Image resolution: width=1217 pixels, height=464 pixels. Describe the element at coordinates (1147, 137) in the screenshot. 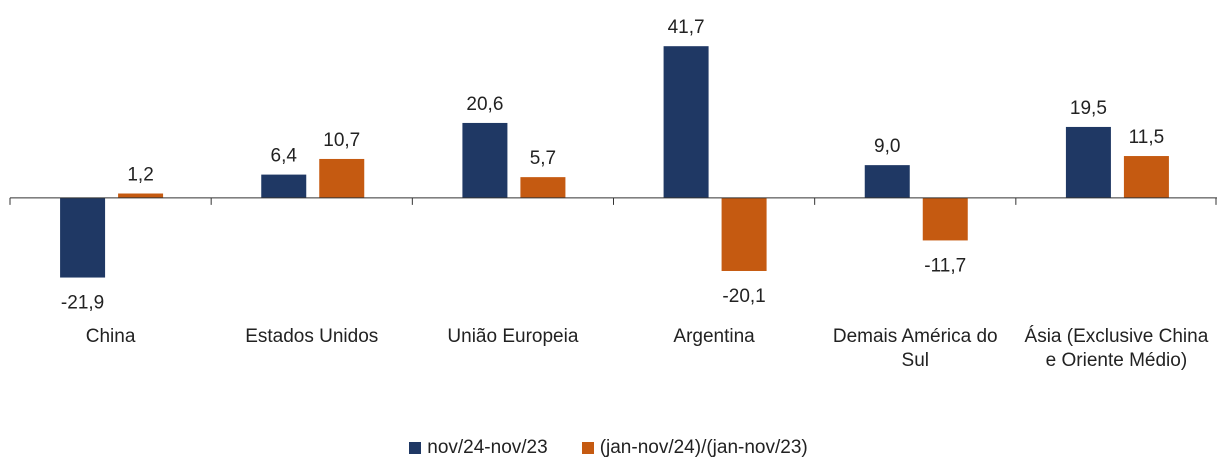

I see `value-label: 11,5` at that location.